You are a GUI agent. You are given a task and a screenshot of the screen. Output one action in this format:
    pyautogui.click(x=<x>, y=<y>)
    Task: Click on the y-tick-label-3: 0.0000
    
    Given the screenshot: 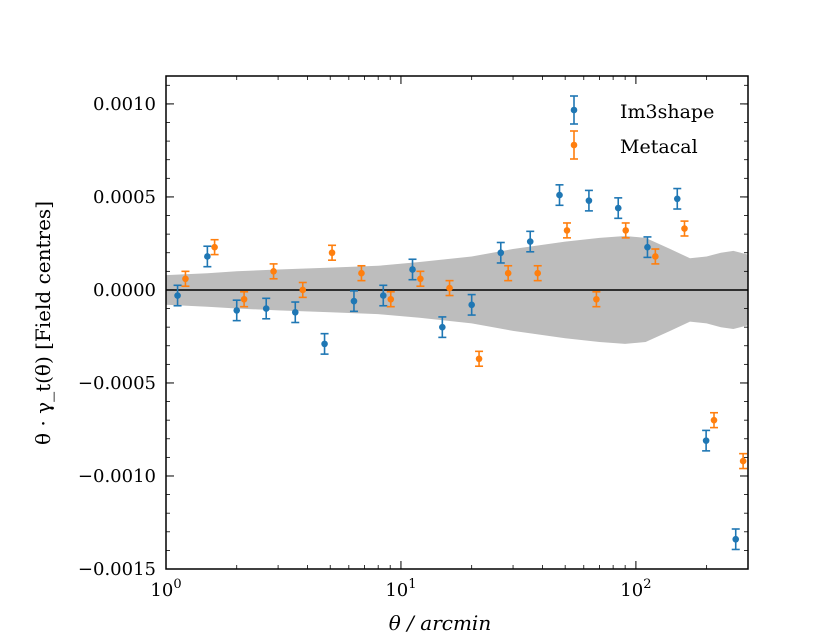 What is the action you would take?
    pyautogui.click(x=124, y=290)
    